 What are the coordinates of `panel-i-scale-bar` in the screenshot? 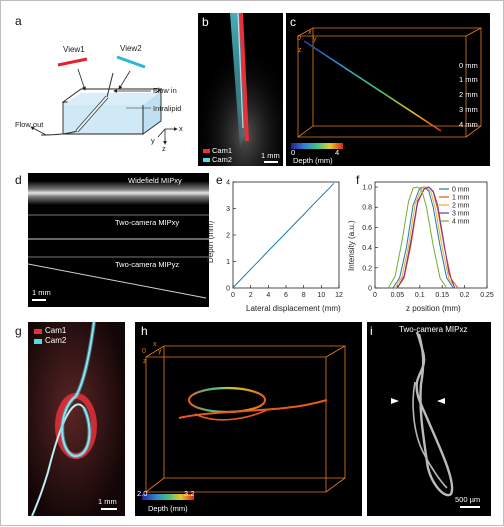 It's located at (470, 507).